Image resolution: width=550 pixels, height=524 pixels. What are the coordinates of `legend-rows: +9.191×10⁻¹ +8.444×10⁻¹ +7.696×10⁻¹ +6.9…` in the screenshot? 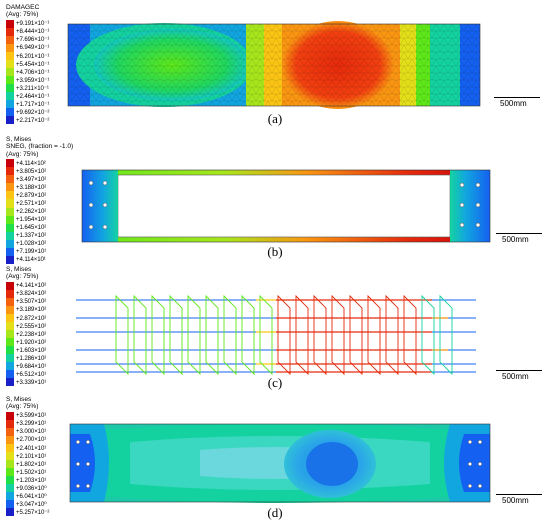 It's located at (28, 72).